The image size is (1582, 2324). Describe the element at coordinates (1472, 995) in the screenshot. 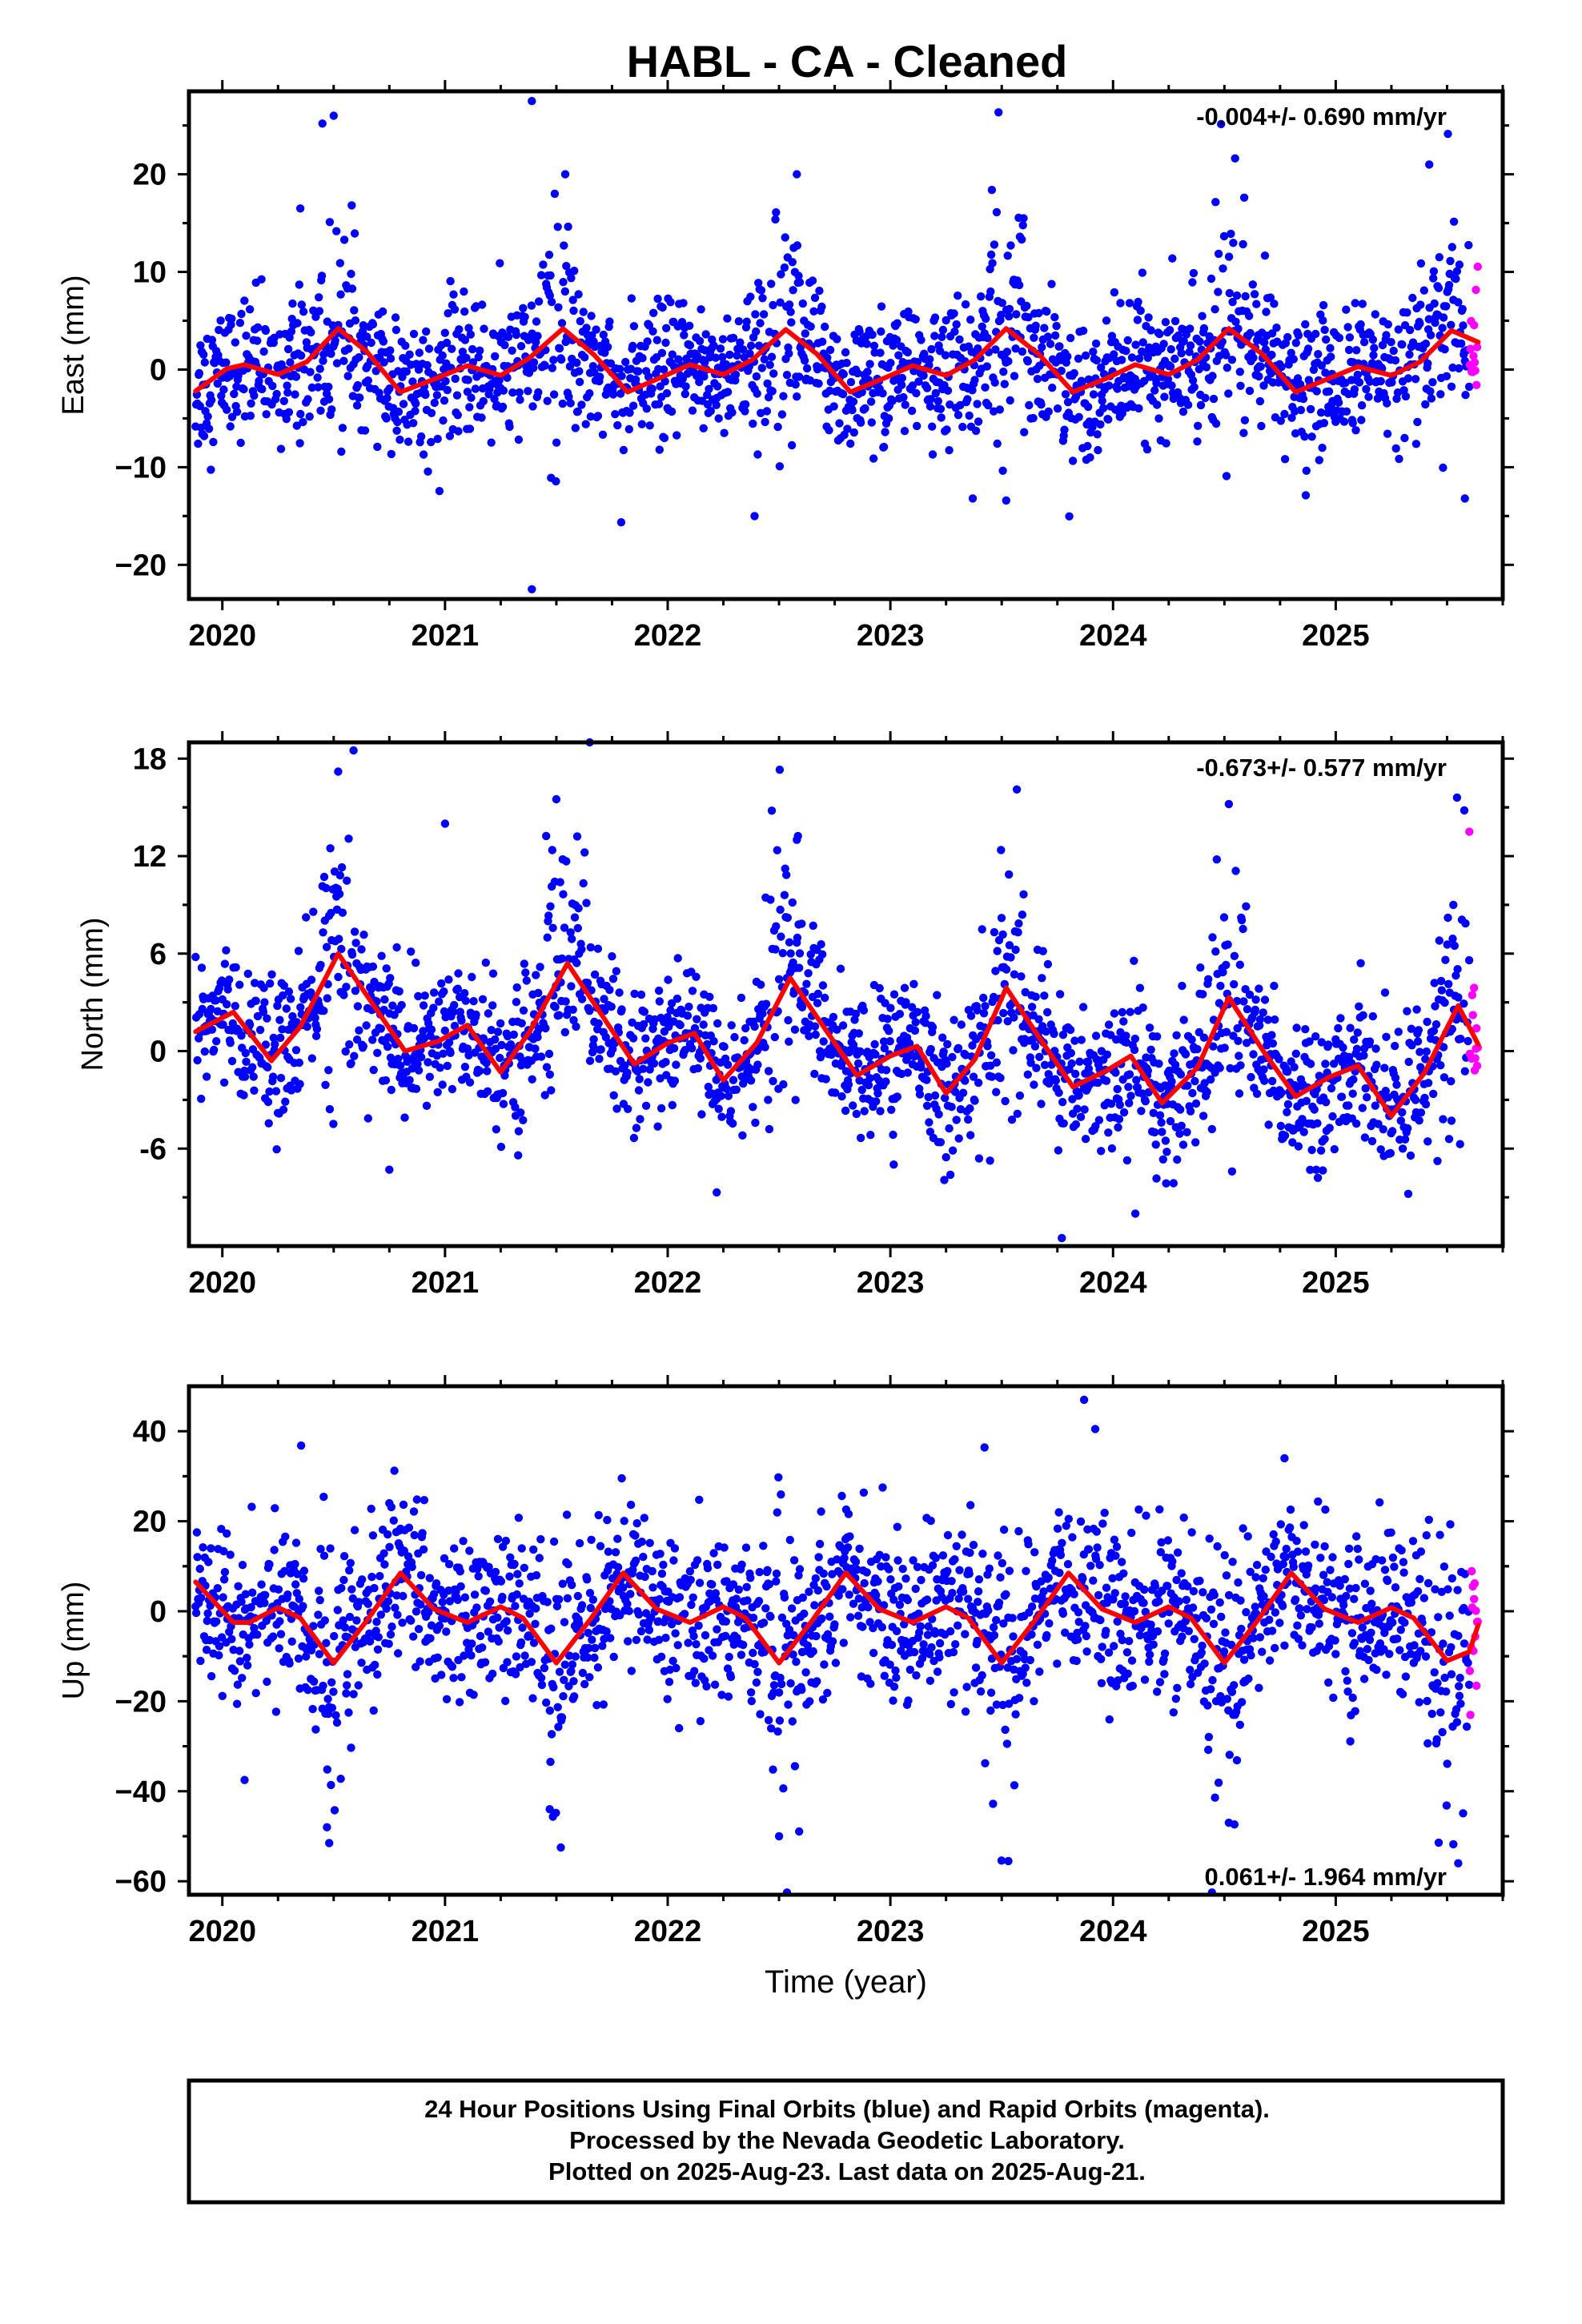

I see `rapid-orbit-point` at that location.